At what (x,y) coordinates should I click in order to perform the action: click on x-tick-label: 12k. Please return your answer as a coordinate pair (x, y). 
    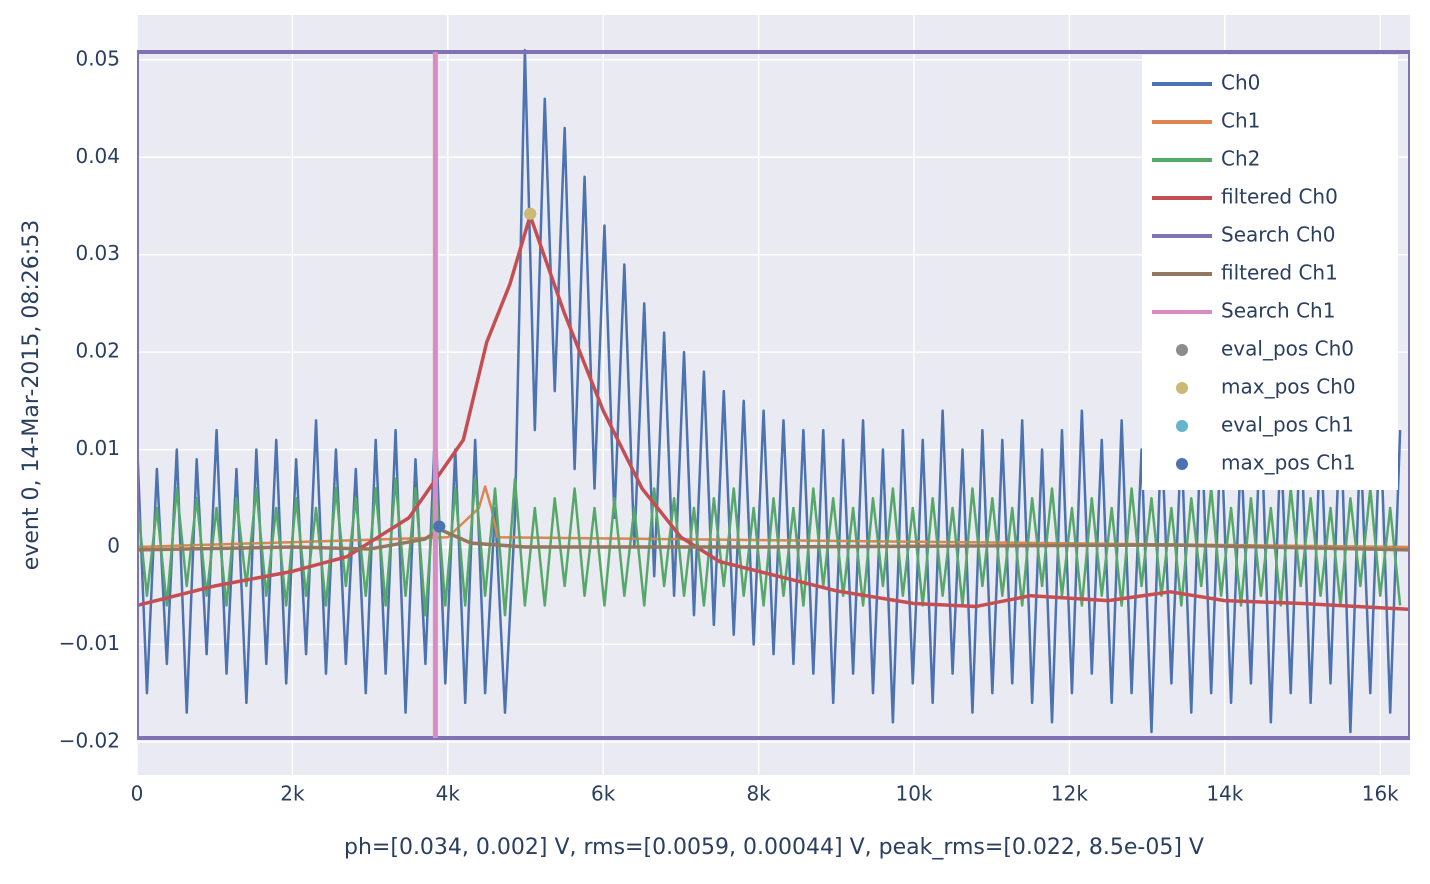
    Looking at the image, I should click on (1069, 794).